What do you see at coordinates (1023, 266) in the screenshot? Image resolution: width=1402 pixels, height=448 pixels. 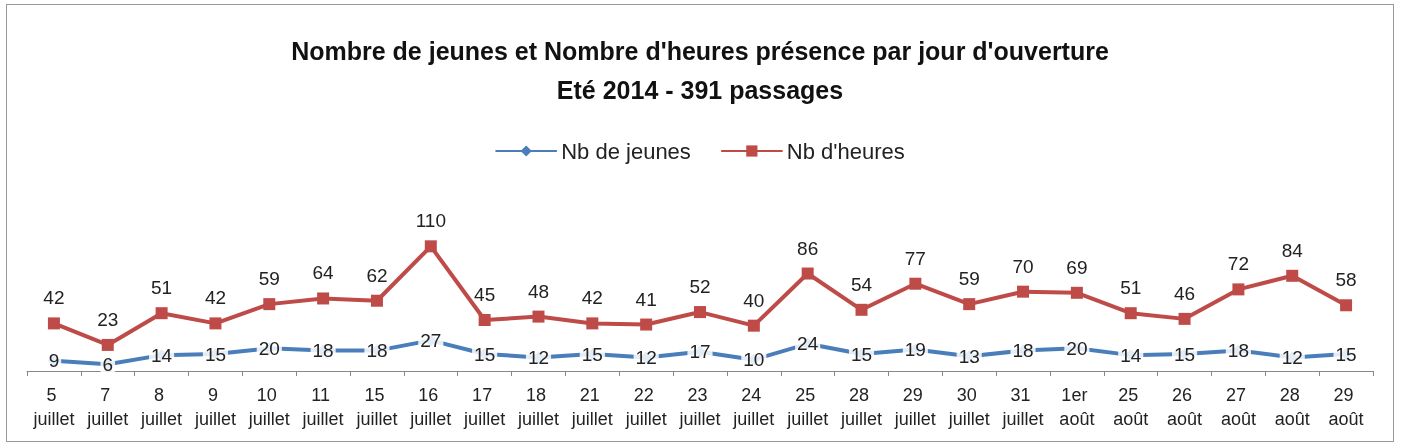 I see `data-label: 70` at bounding box center [1023, 266].